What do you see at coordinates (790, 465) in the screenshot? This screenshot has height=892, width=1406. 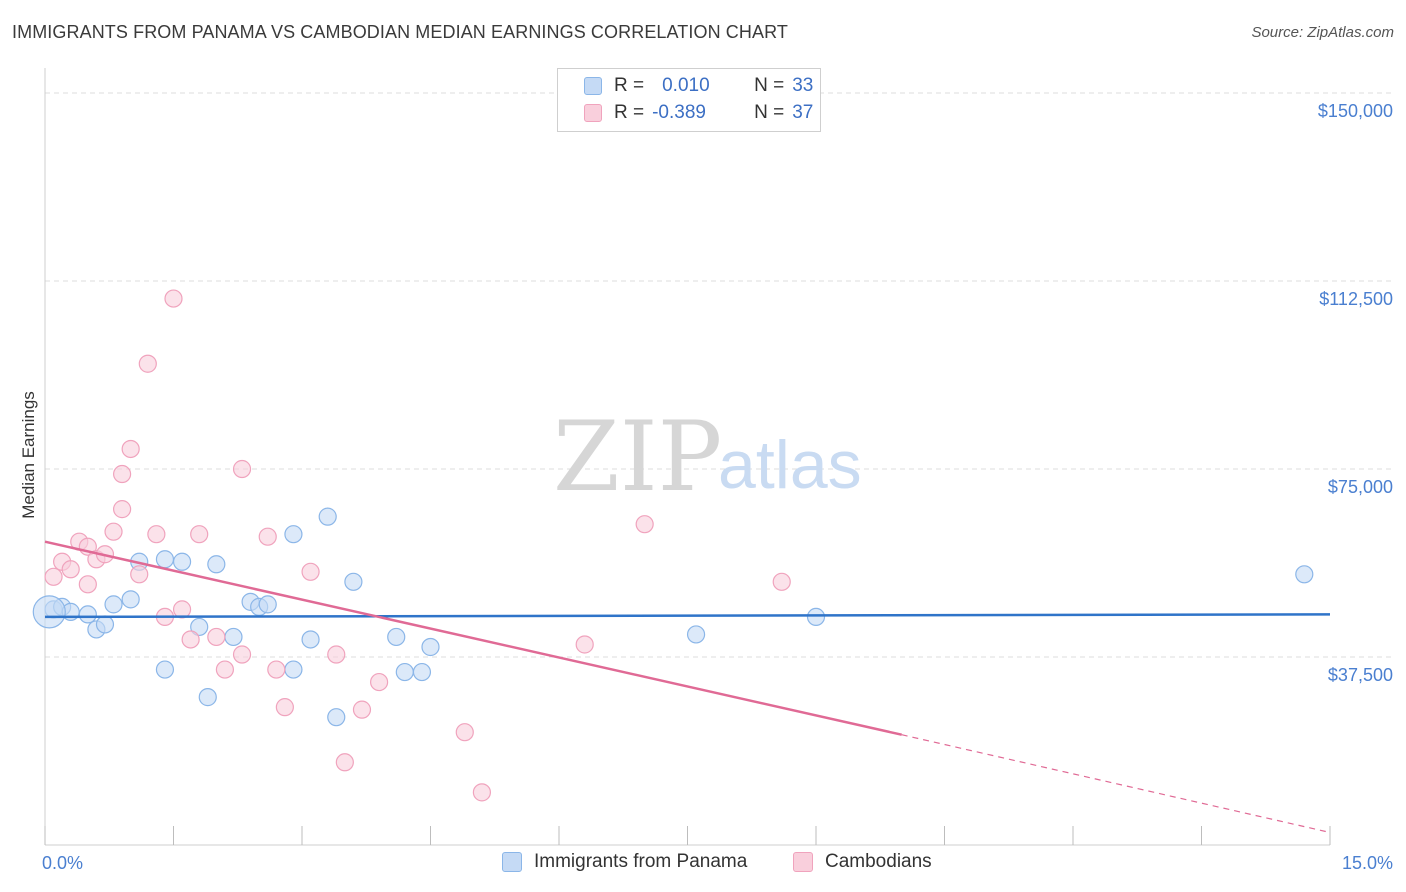 I see `watermark-atlas: atlas` at bounding box center [790, 465].